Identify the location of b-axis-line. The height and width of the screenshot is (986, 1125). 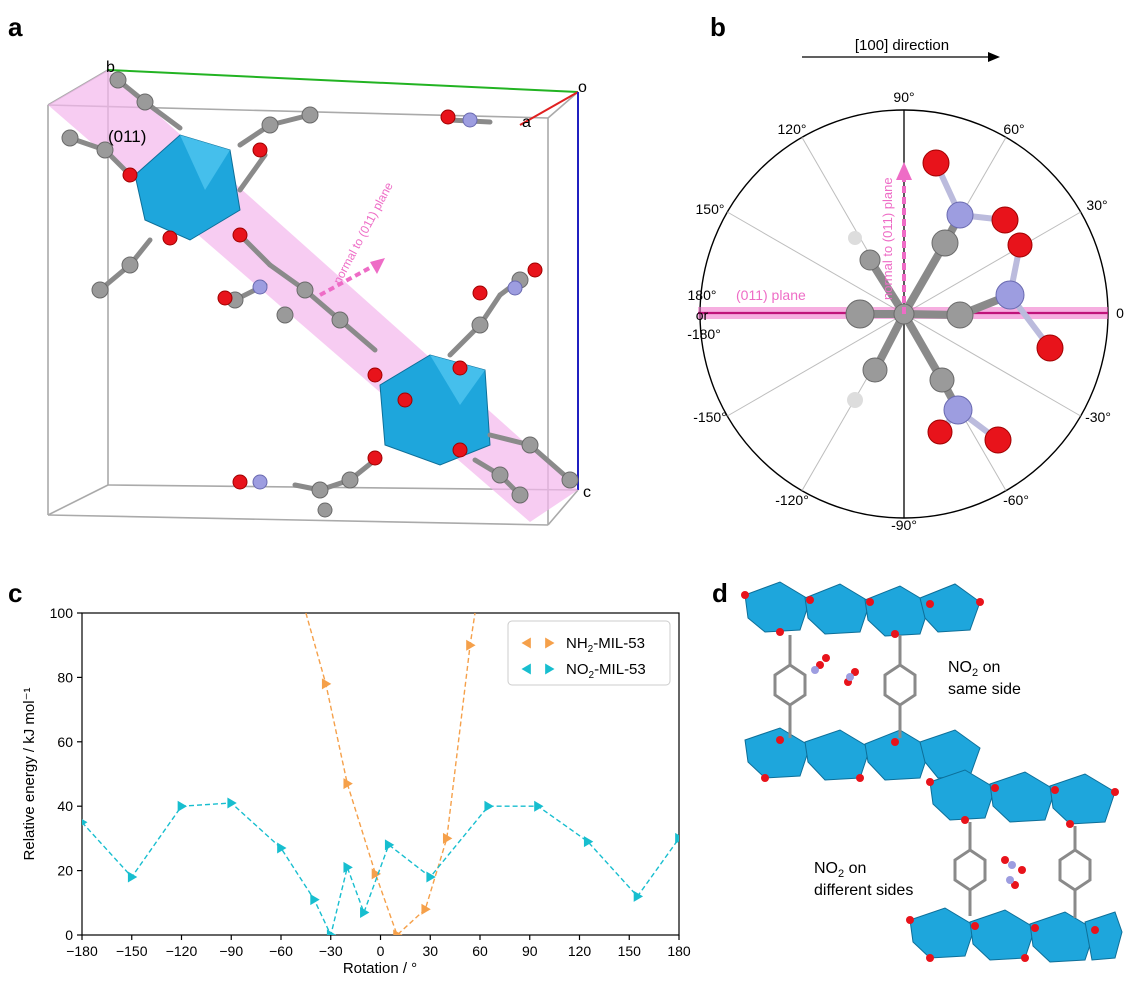
(343, 81).